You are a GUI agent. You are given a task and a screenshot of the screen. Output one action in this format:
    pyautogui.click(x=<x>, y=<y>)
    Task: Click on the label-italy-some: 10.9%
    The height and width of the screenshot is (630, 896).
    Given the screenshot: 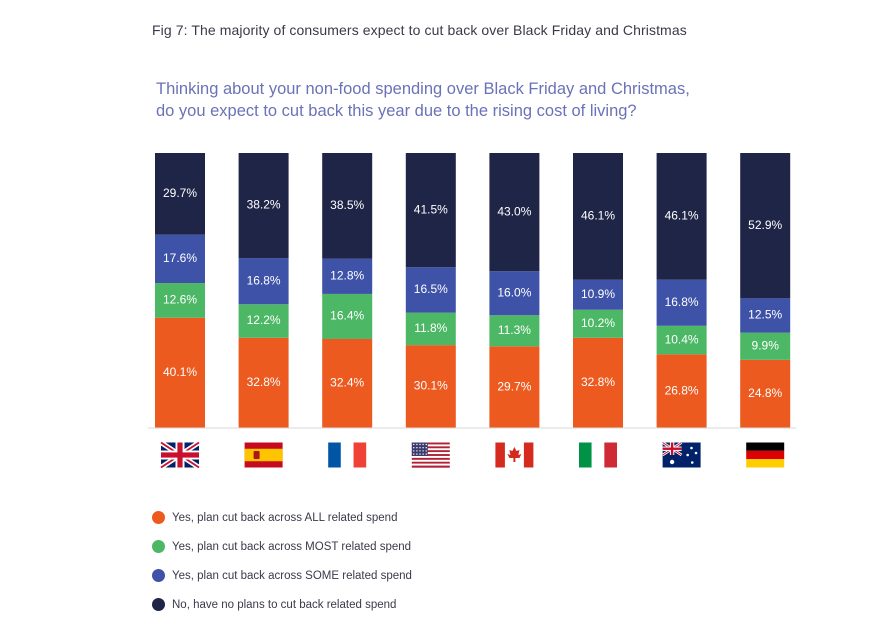 What is the action you would take?
    pyautogui.click(x=598, y=294)
    